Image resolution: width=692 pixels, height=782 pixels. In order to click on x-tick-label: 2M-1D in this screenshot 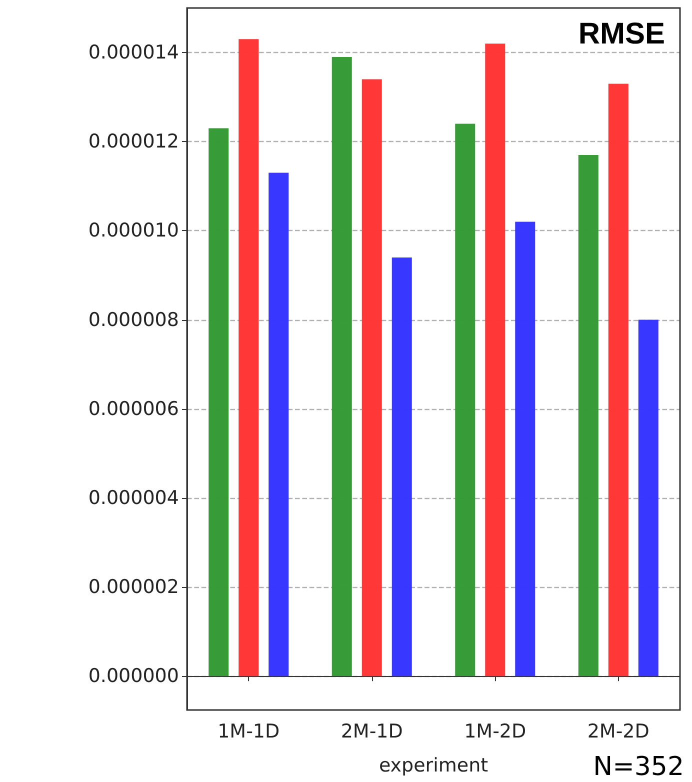, I will do `click(371, 731)`.